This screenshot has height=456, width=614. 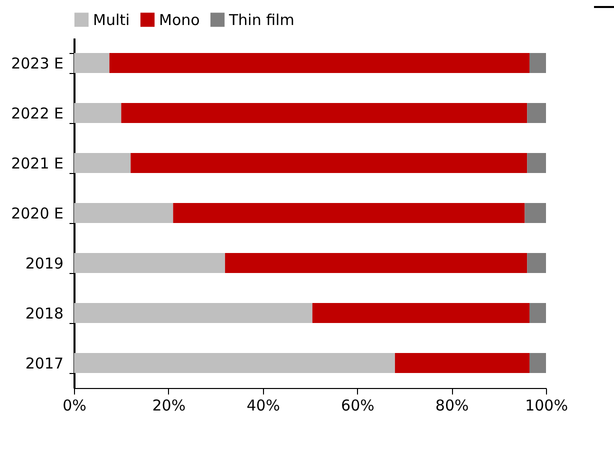 I want to click on y-tick-label: 2022 E, so click(x=37, y=113).